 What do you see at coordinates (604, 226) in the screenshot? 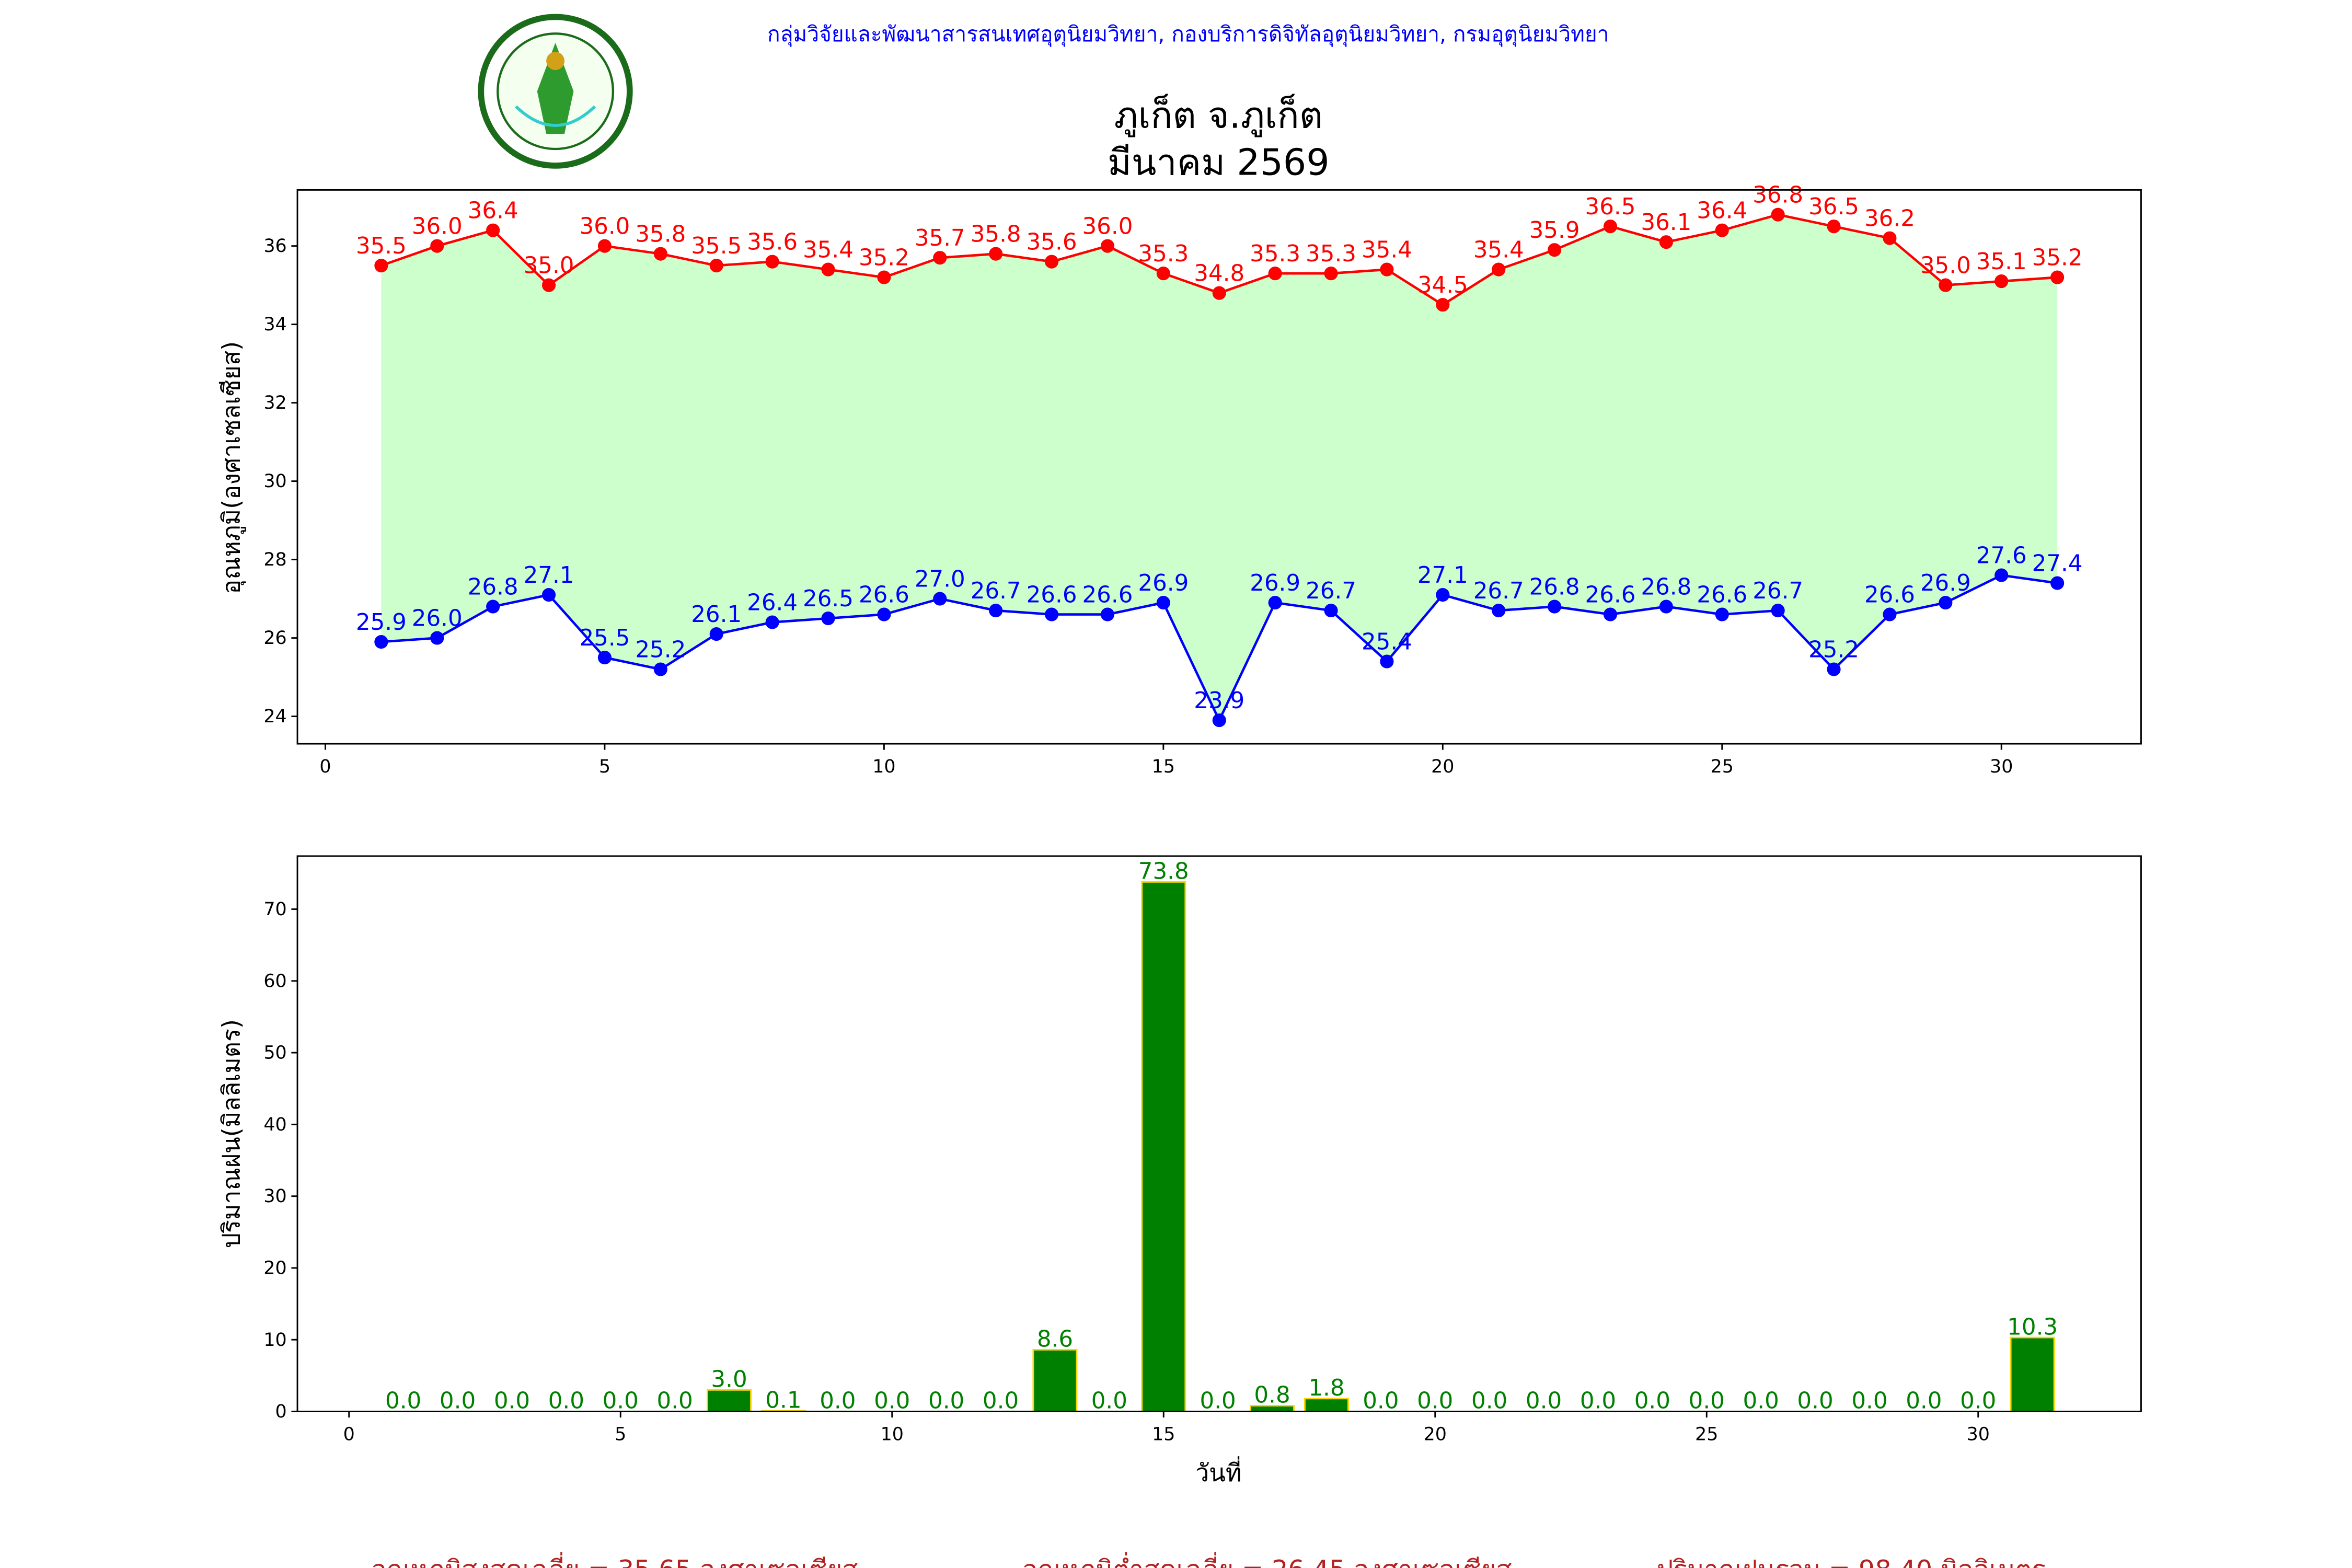
I see `max-temperature-label: 36.0` at bounding box center [604, 226].